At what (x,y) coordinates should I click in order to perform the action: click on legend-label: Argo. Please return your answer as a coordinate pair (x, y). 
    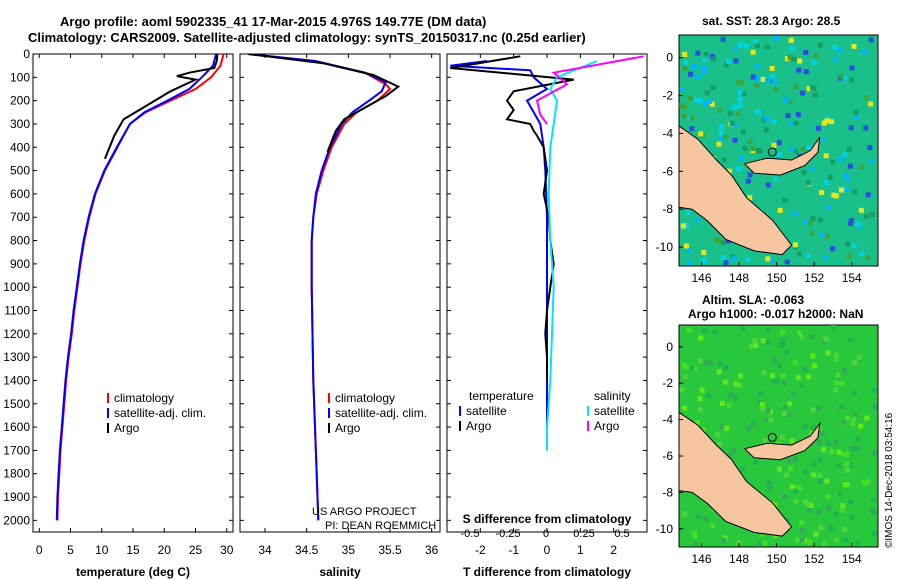
    Looking at the image, I should click on (479, 426).